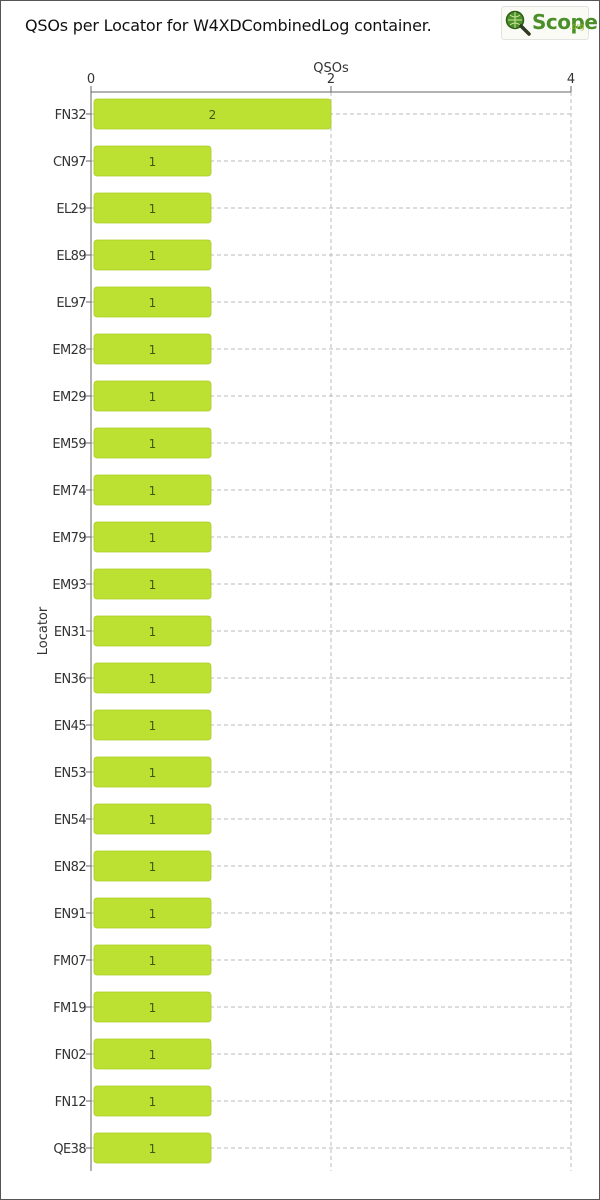 The image size is (600, 1200). What do you see at coordinates (69, 397) in the screenshot?
I see `category-label: EM29` at bounding box center [69, 397].